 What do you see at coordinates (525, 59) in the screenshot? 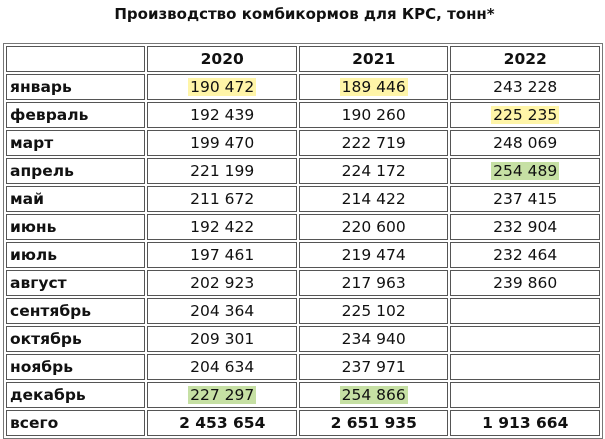
I see `header-cell: 2022` at bounding box center [525, 59].